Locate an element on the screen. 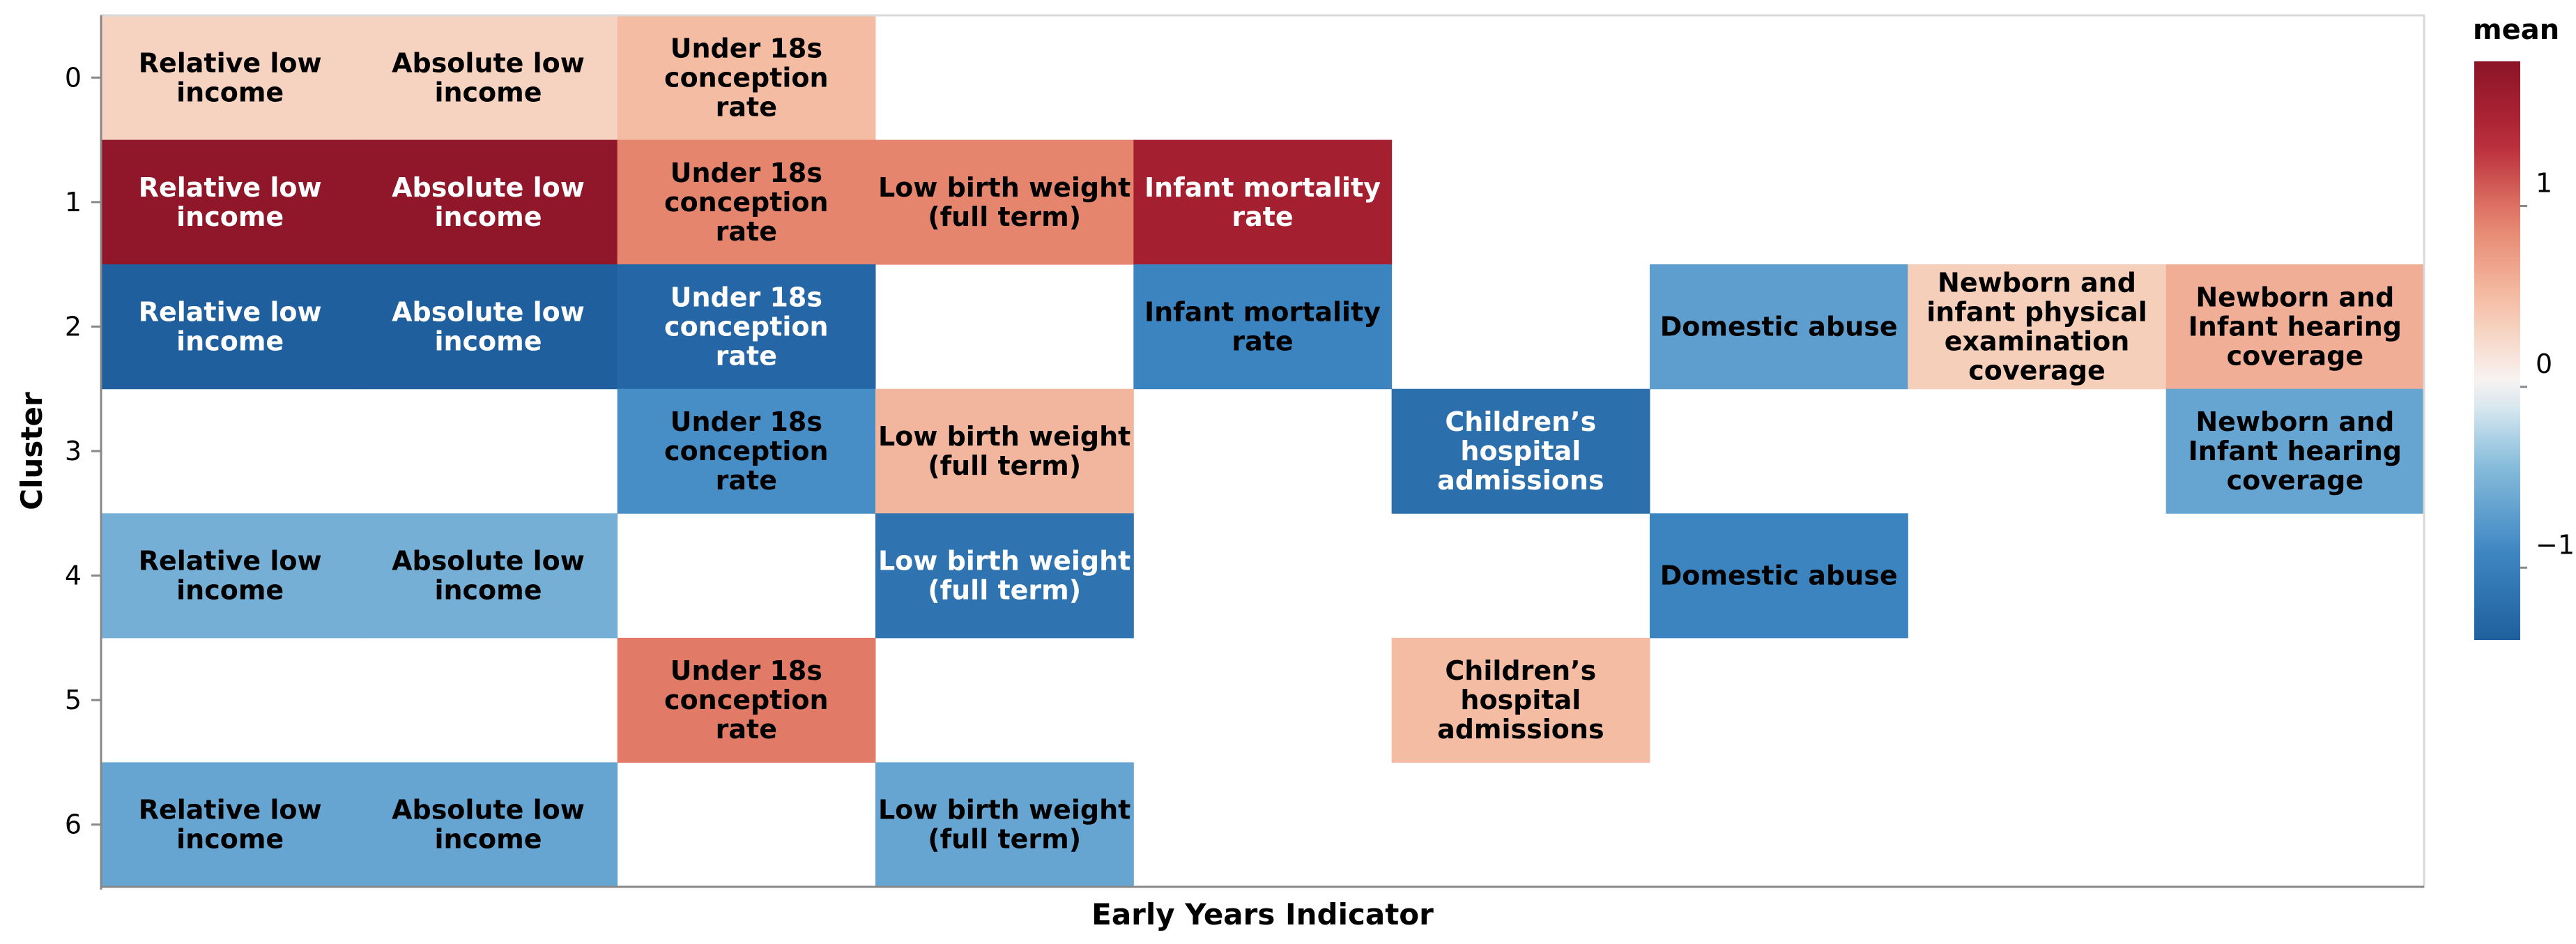  legend-tick-label: −1 is located at coordinates (2555, 544).